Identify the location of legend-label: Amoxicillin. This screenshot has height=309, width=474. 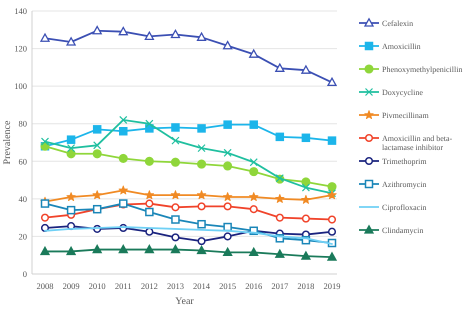
(401, 46).